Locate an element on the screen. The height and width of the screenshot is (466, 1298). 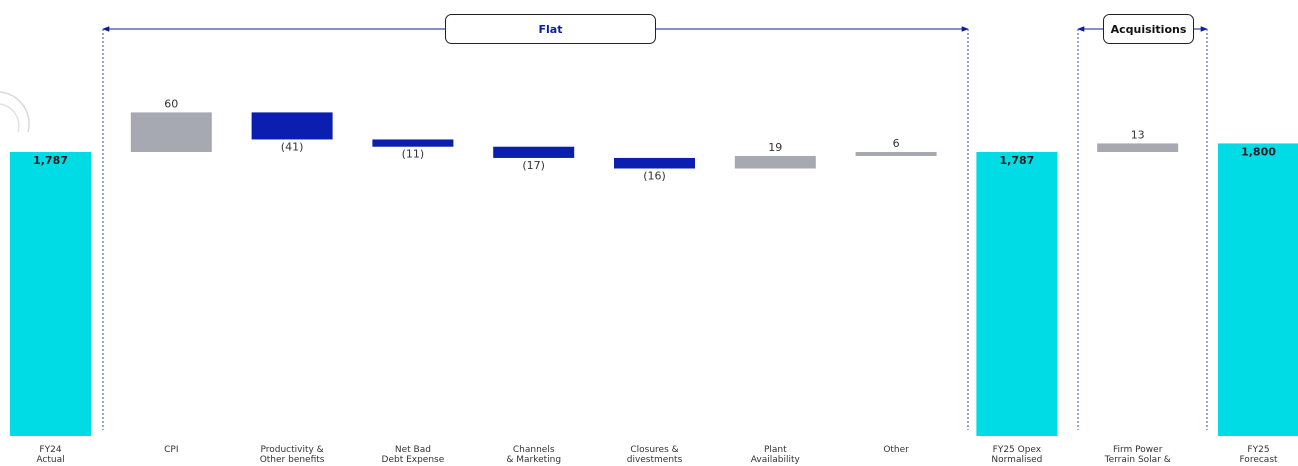
data-label-9: 13 is located at coordinates (1138, 134).